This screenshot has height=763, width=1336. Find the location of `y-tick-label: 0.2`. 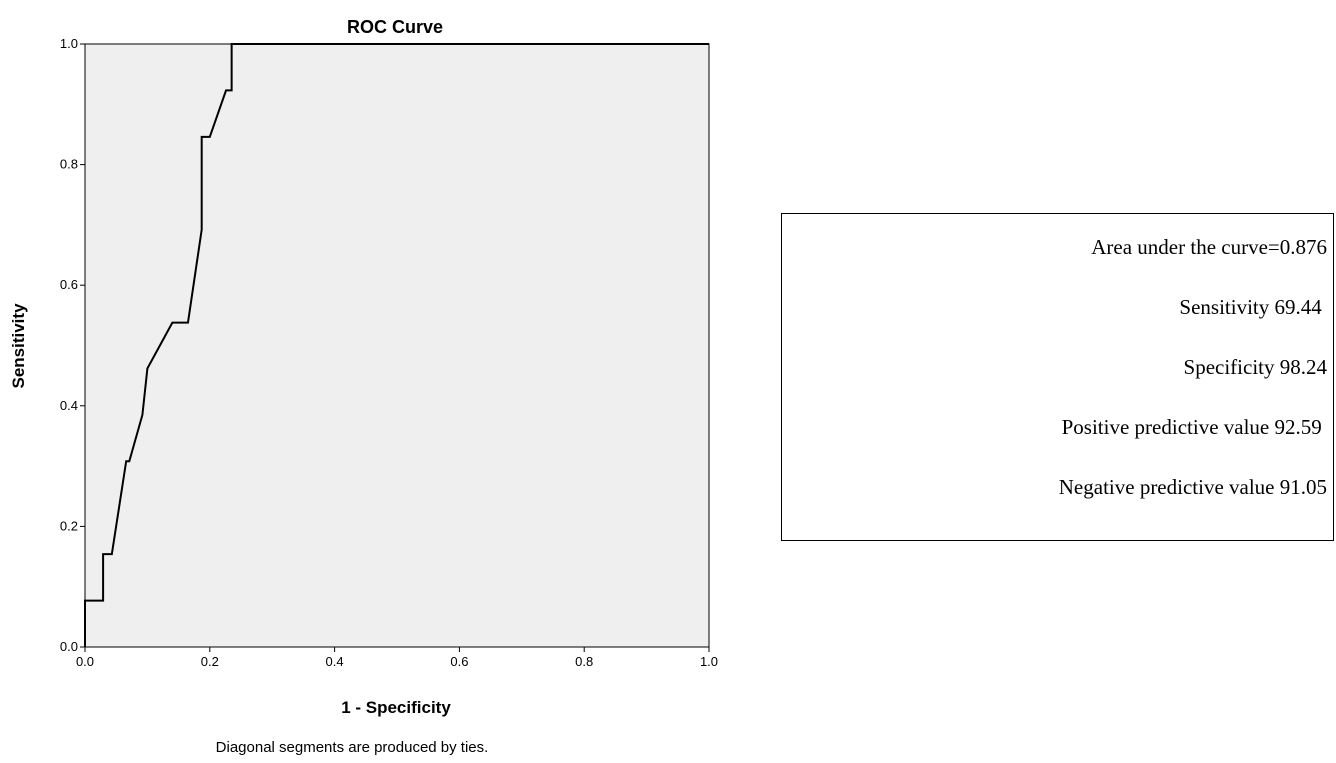

y-tick-label: 0.2 is located at coordinates (69, 525).